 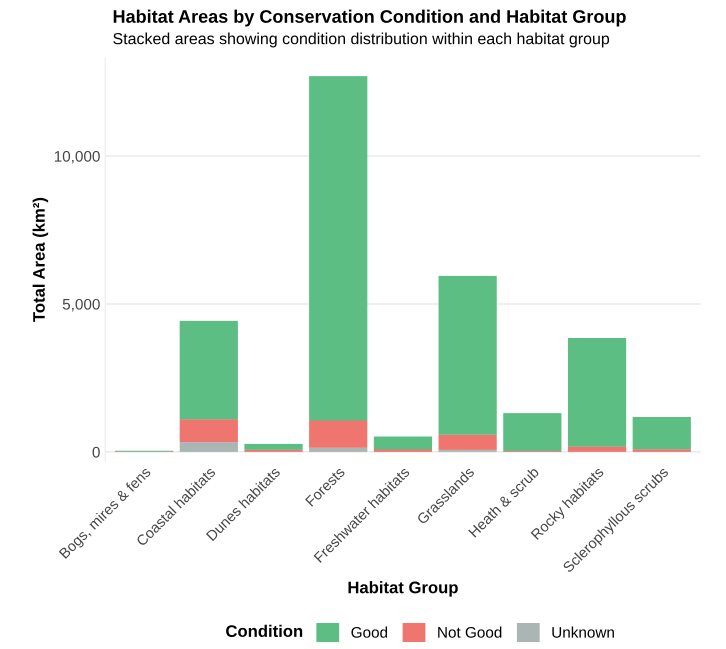 What do you see at coordinates (264, 631) in the screenshot?
I see `legend-title: Condition` at bounding box center [264, 631].